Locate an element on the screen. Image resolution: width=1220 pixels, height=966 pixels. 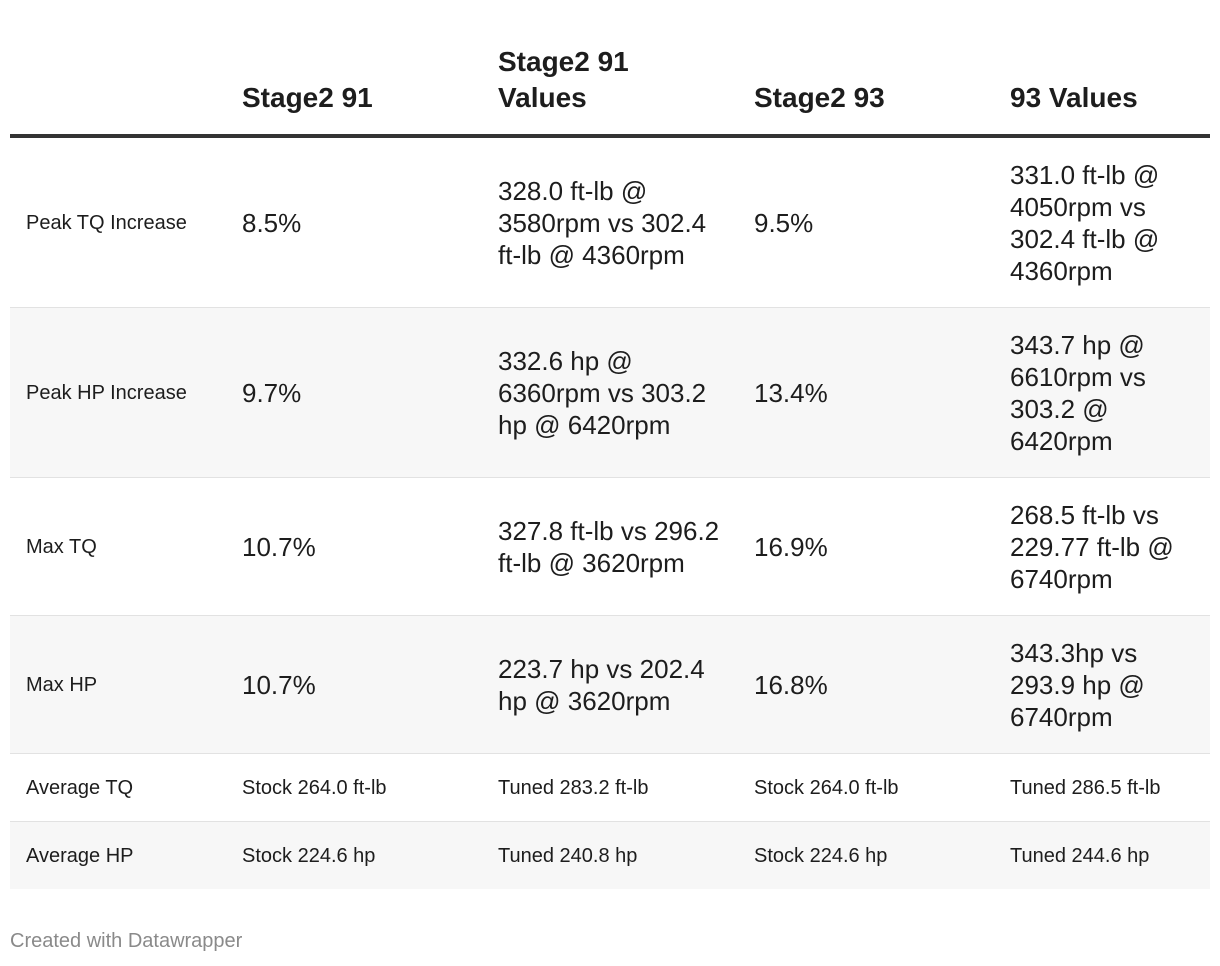
table-cell: Tuned 286.5 ft-lb is located at coordinates (1102, 787).